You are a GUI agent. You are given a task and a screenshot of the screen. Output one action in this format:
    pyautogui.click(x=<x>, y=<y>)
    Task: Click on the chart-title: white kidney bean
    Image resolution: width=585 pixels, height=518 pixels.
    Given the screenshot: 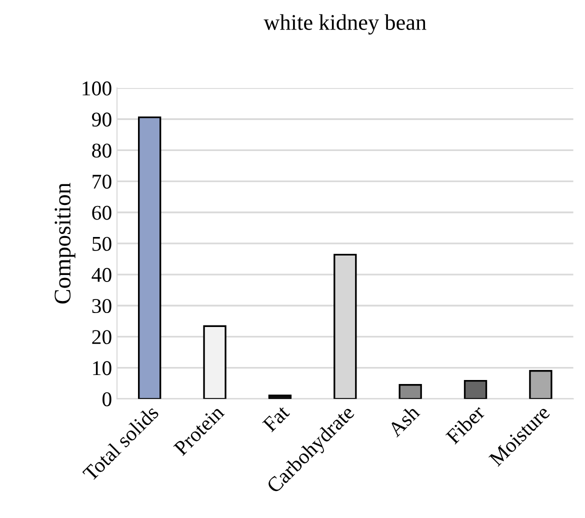 What is the action you would take?
    pyautogui.click(x=345, y=24)
    